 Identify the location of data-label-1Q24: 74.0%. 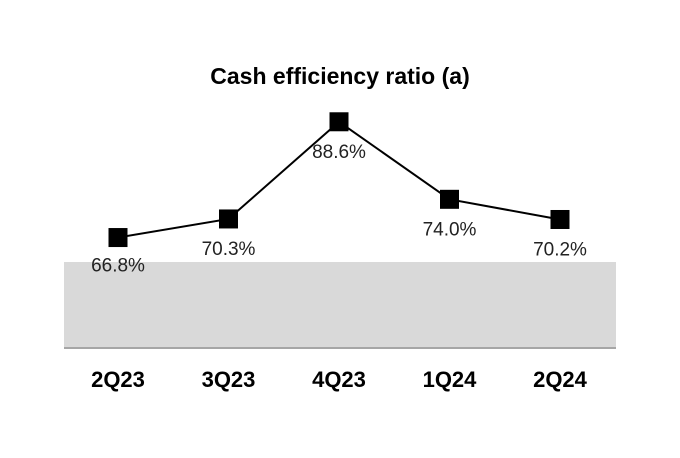
(450, 229).